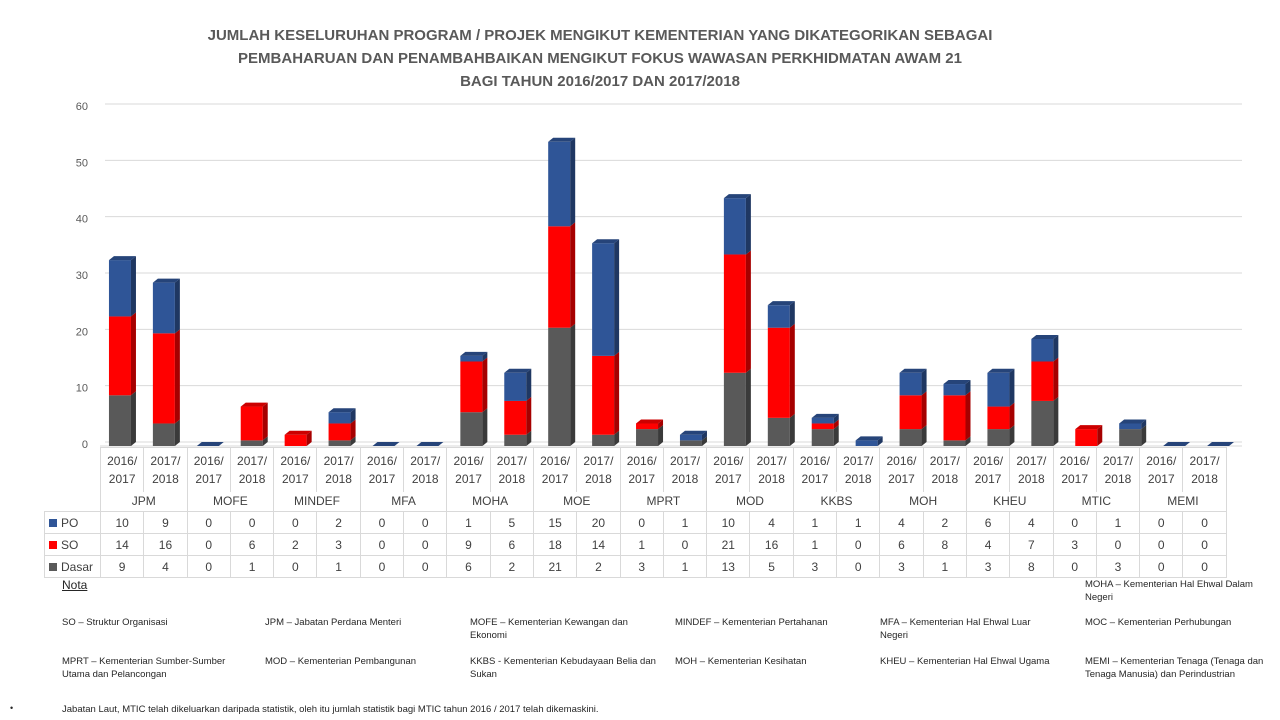 This screenshot has height=720, width=1280. Describe the element at coordinates (858, 469) in the screenshot. I see `year-label-17: 2017/ 2018` at that location.